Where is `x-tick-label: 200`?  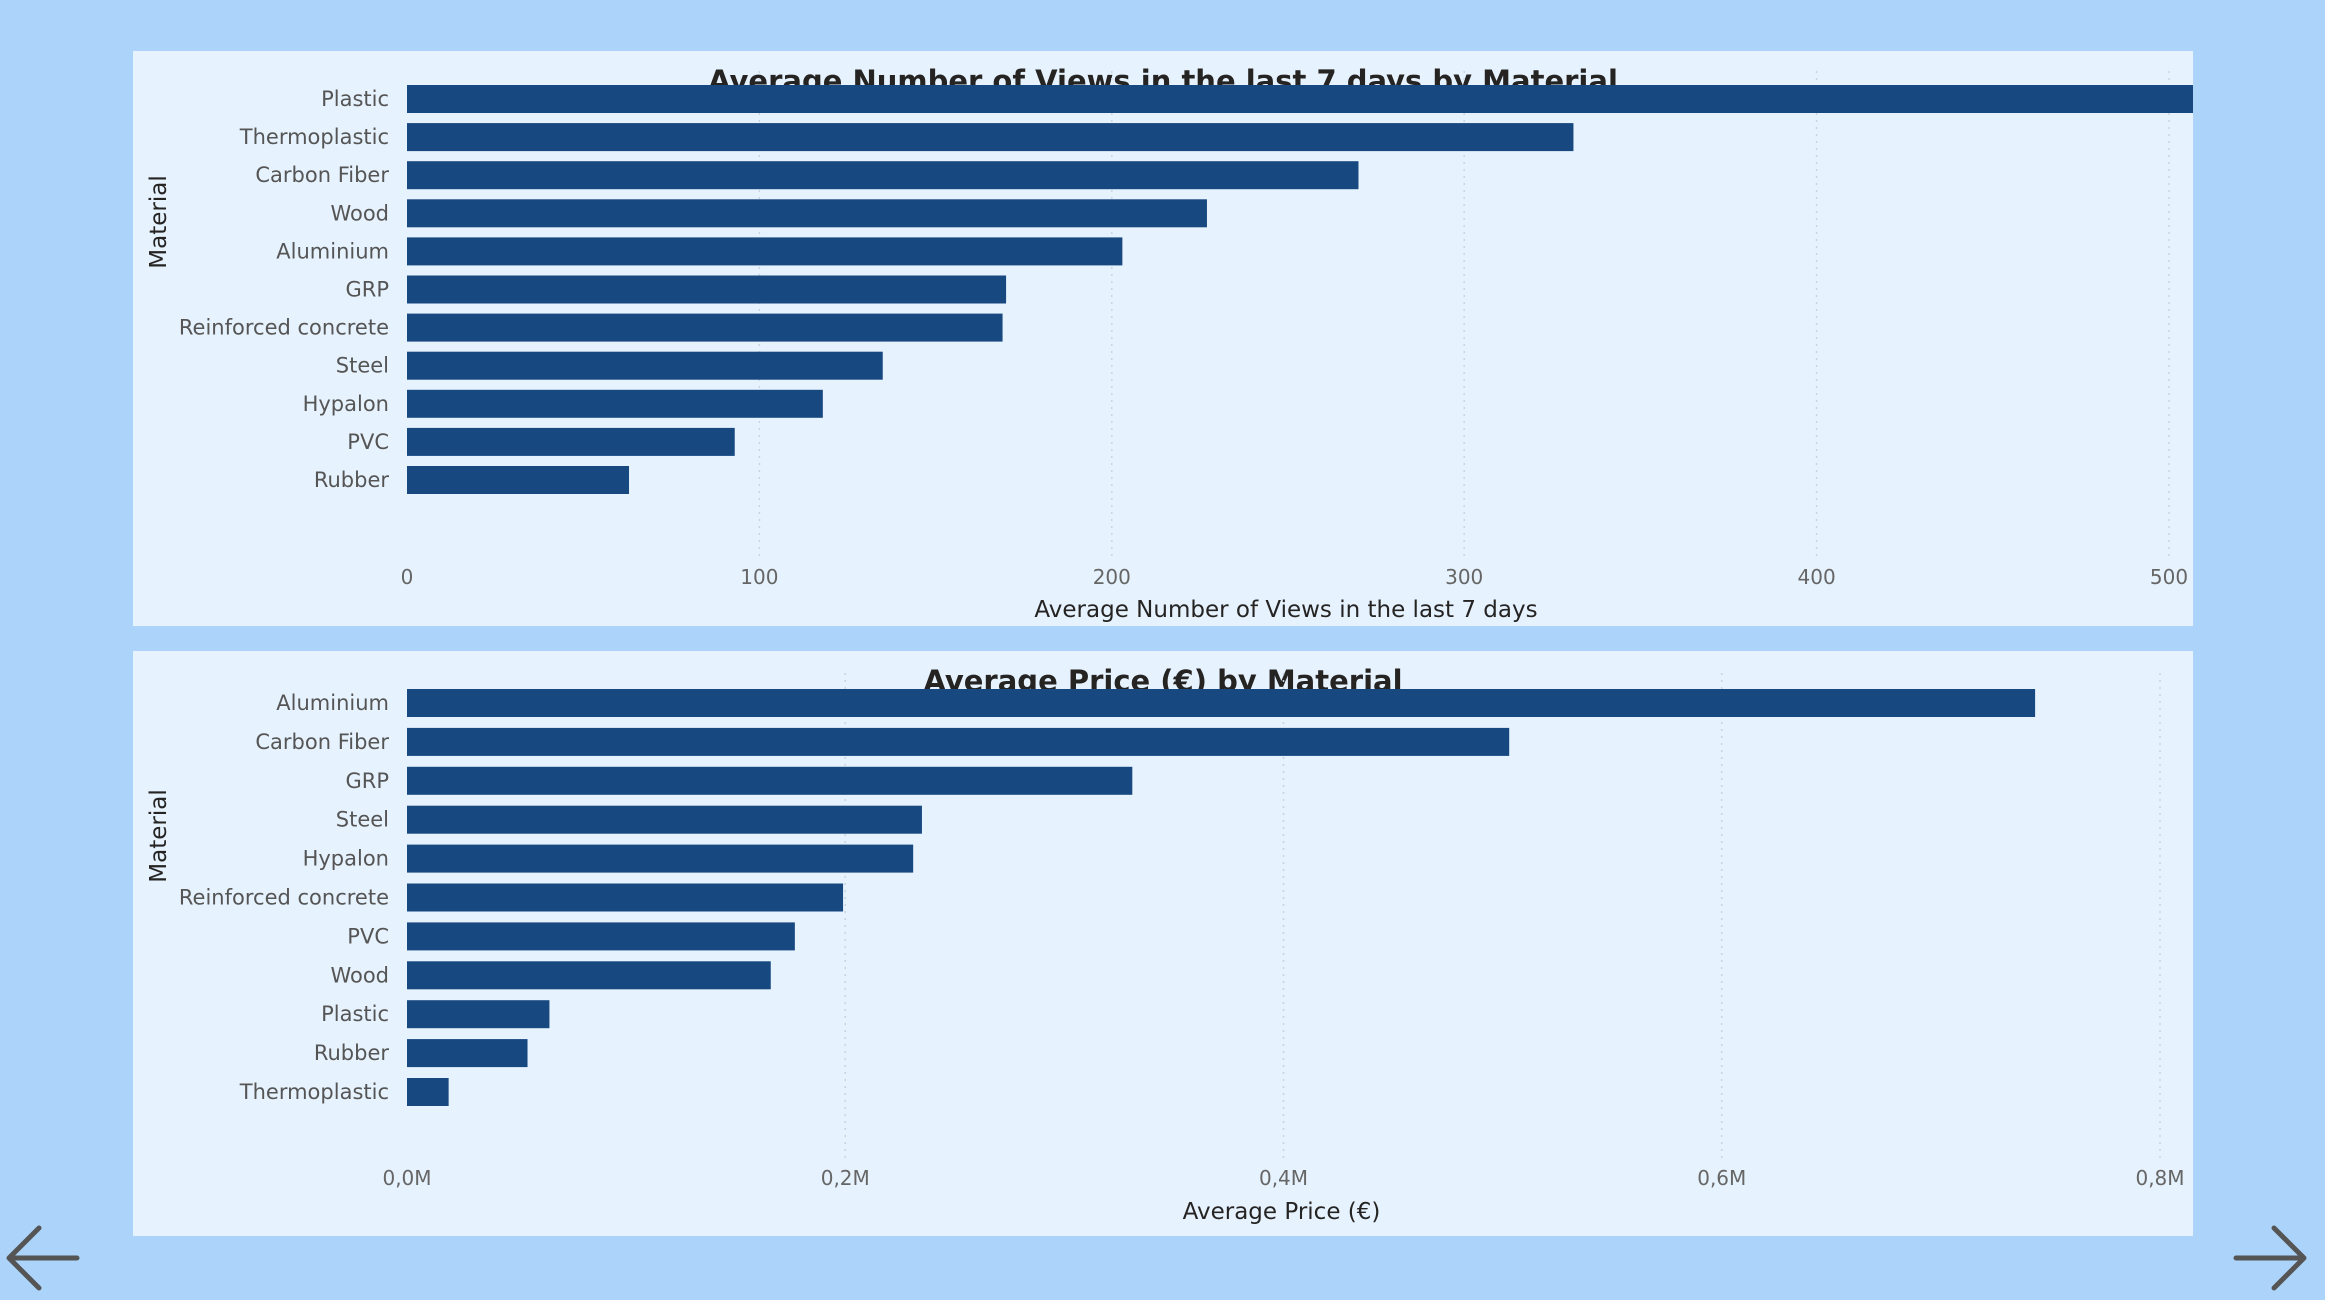
x-tick-label: 200 is located at coordinates (1112, 577).